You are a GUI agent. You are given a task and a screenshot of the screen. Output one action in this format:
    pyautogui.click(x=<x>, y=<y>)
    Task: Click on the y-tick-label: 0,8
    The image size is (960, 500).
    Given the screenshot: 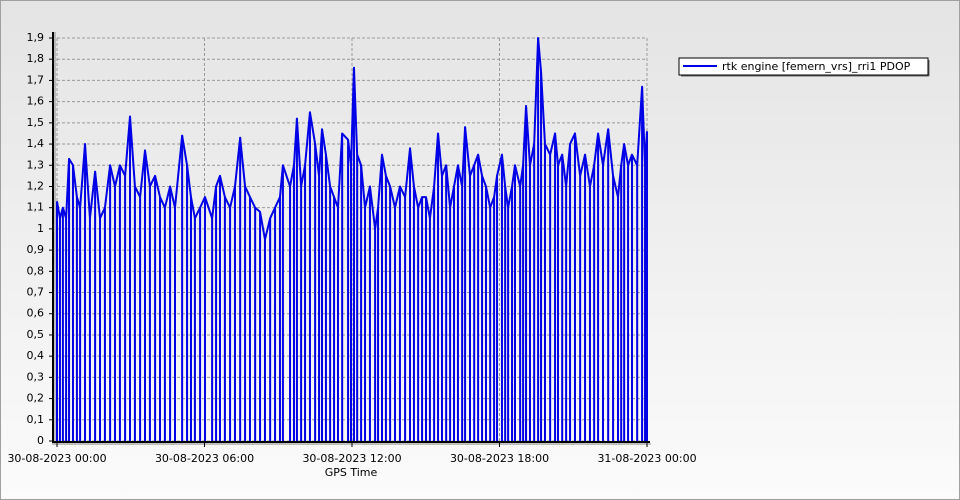 What is the action you would take?
    pyautogui.click(x=36, y=270)
    